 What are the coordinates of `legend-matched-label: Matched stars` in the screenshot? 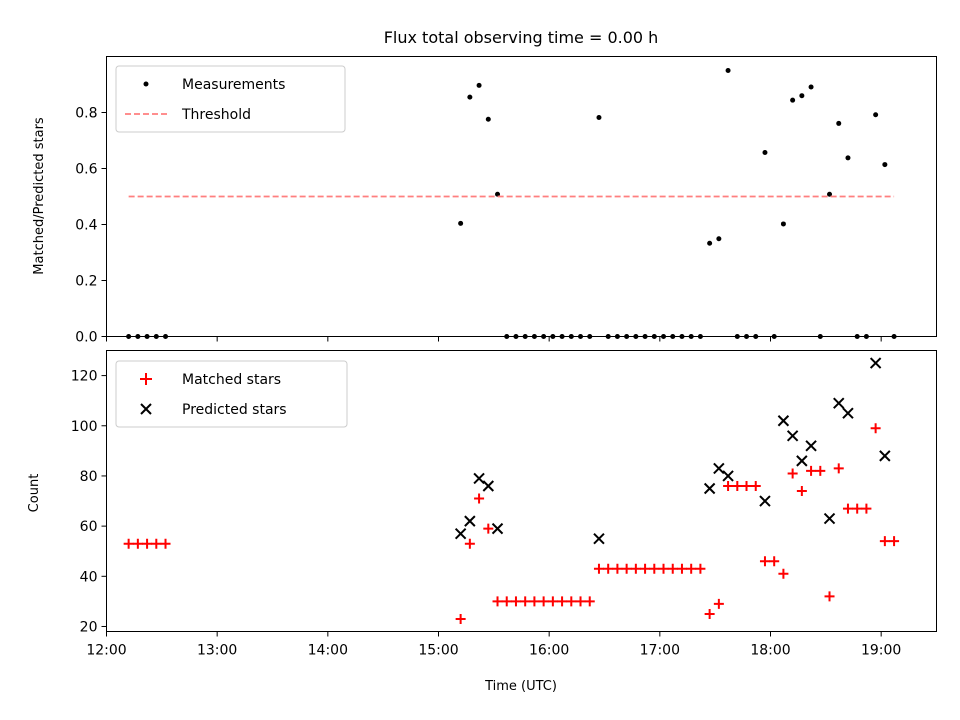 It's located at (231, 380).